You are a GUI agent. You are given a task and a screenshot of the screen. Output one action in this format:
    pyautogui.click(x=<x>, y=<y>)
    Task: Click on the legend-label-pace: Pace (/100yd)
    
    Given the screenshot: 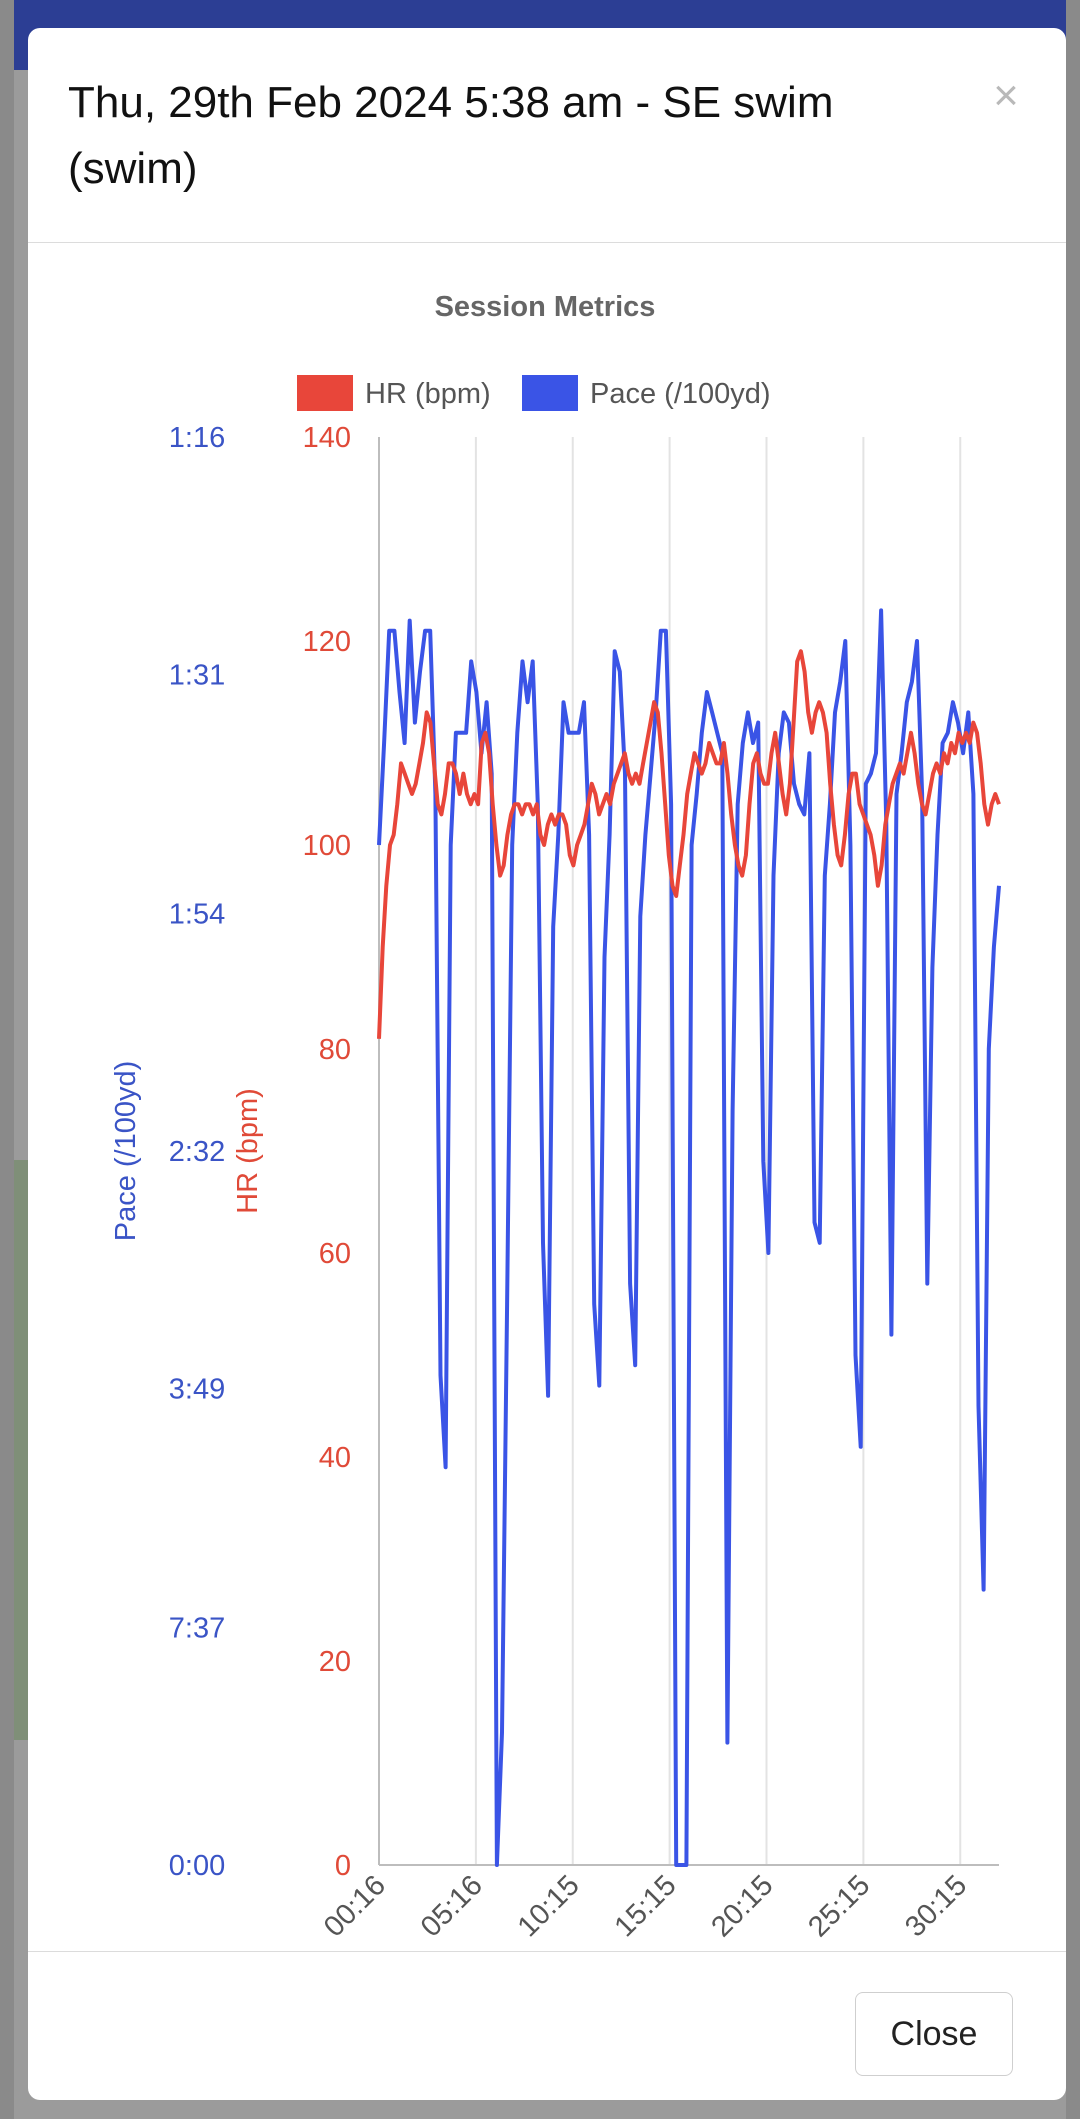 What is the action you would take?
    pyautogui.click(x=680, y=394)
    